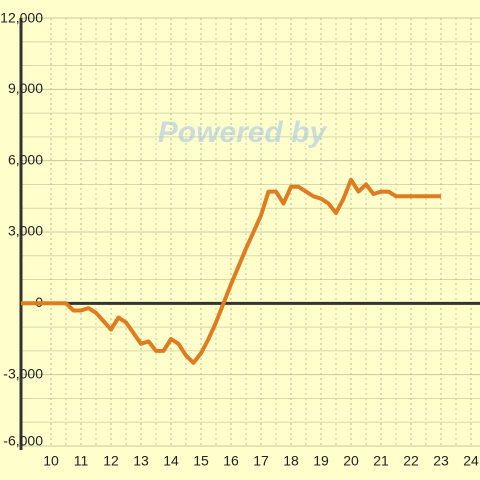 The image size is (480, 480). Describe the element at coordinates (441, 461) in the screenshot. I see `x-tick-label: 23` at that location.